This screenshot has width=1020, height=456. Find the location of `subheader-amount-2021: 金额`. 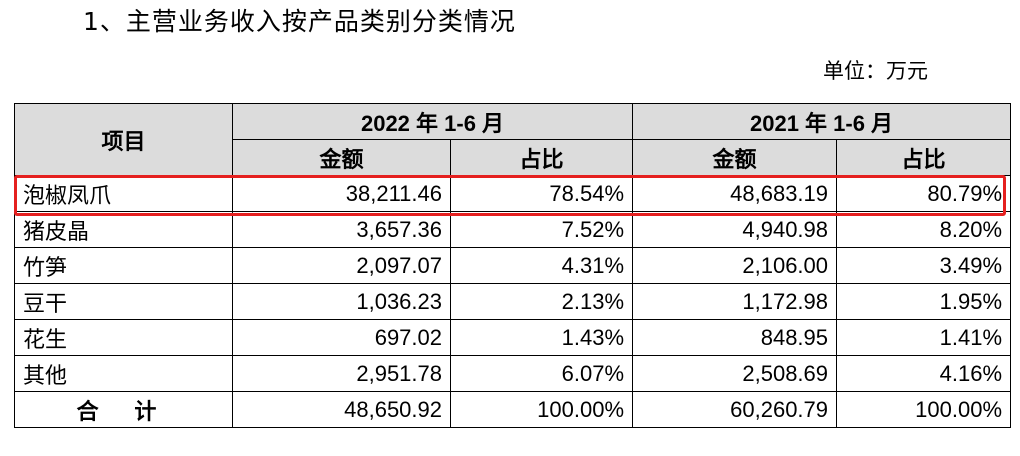

subheader-amount-2021: 金额 is located at coordinates (735, 157).